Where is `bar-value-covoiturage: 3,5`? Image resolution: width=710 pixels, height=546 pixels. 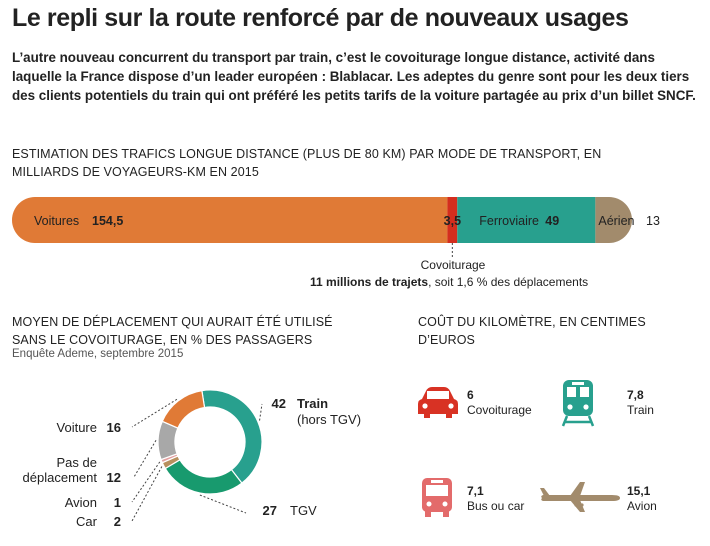
bar-value-covoiturage: 3,5 is located at coordinates (452, 221).